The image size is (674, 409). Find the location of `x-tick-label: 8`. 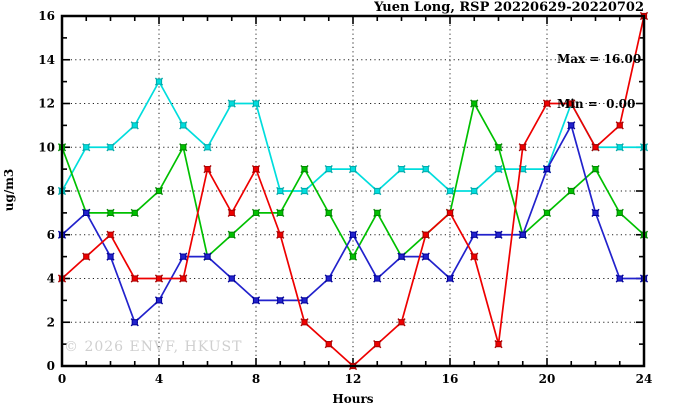

x-tick-label: 8 is located at coordinates (256, 379).